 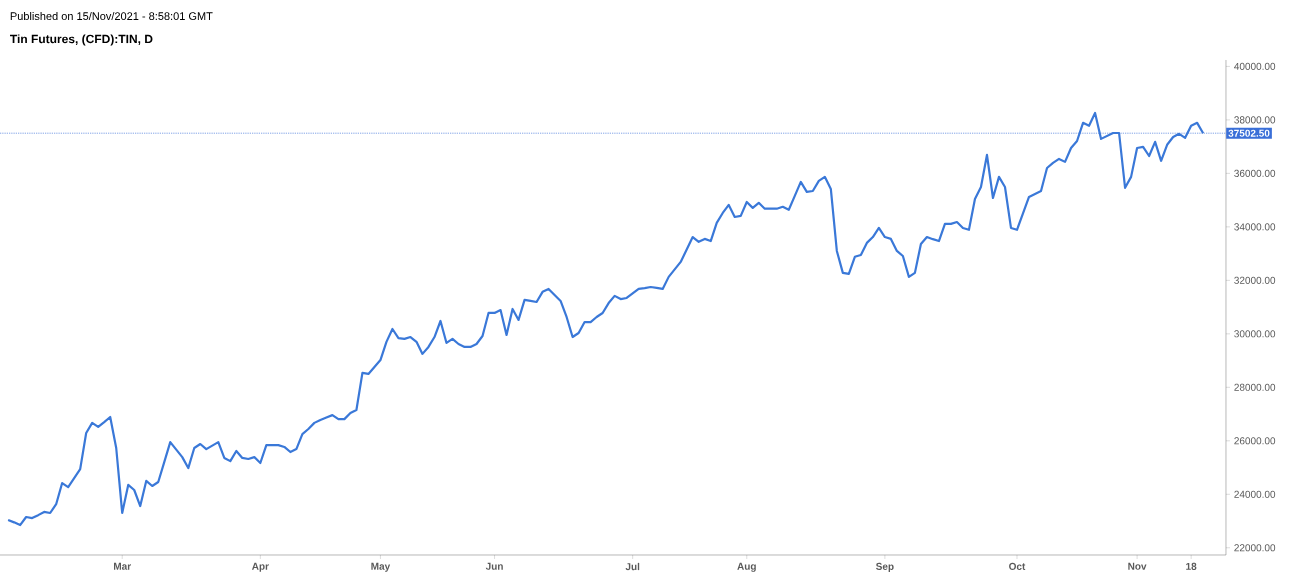 I want to click on x-tick-label: Nov, so click(x=1137, y=566).